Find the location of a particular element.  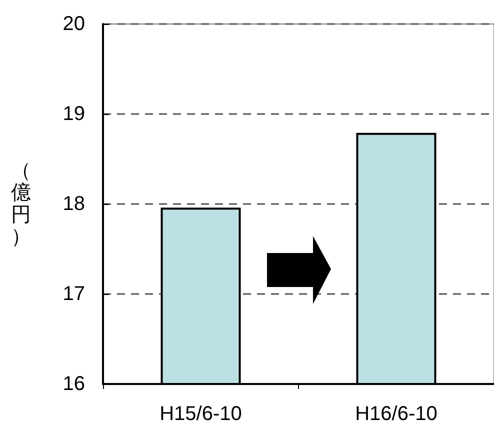

y-tick-label: 16 is located at coordinates (73, 384).